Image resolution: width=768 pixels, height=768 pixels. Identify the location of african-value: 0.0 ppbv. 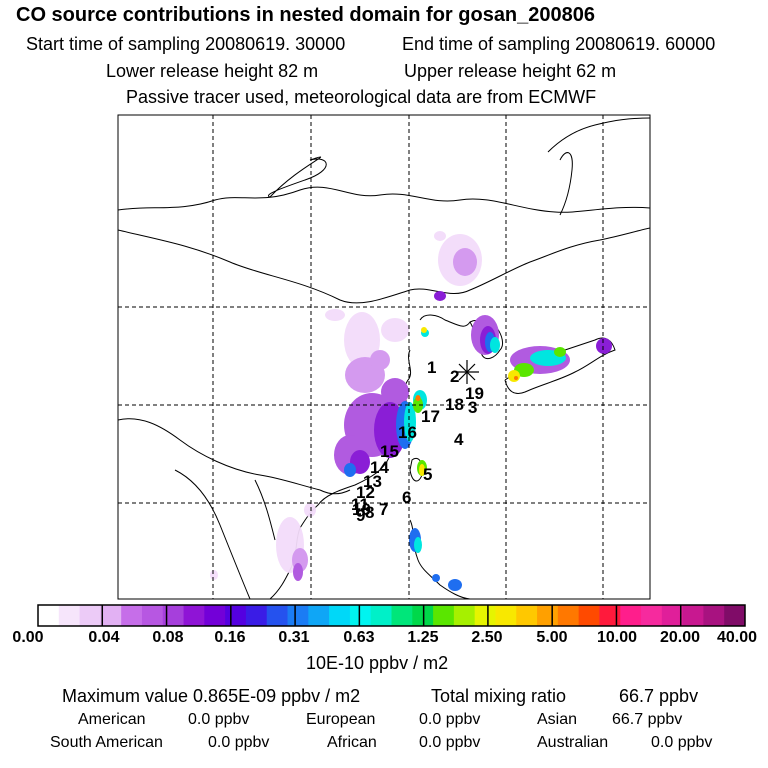
(450, 742).